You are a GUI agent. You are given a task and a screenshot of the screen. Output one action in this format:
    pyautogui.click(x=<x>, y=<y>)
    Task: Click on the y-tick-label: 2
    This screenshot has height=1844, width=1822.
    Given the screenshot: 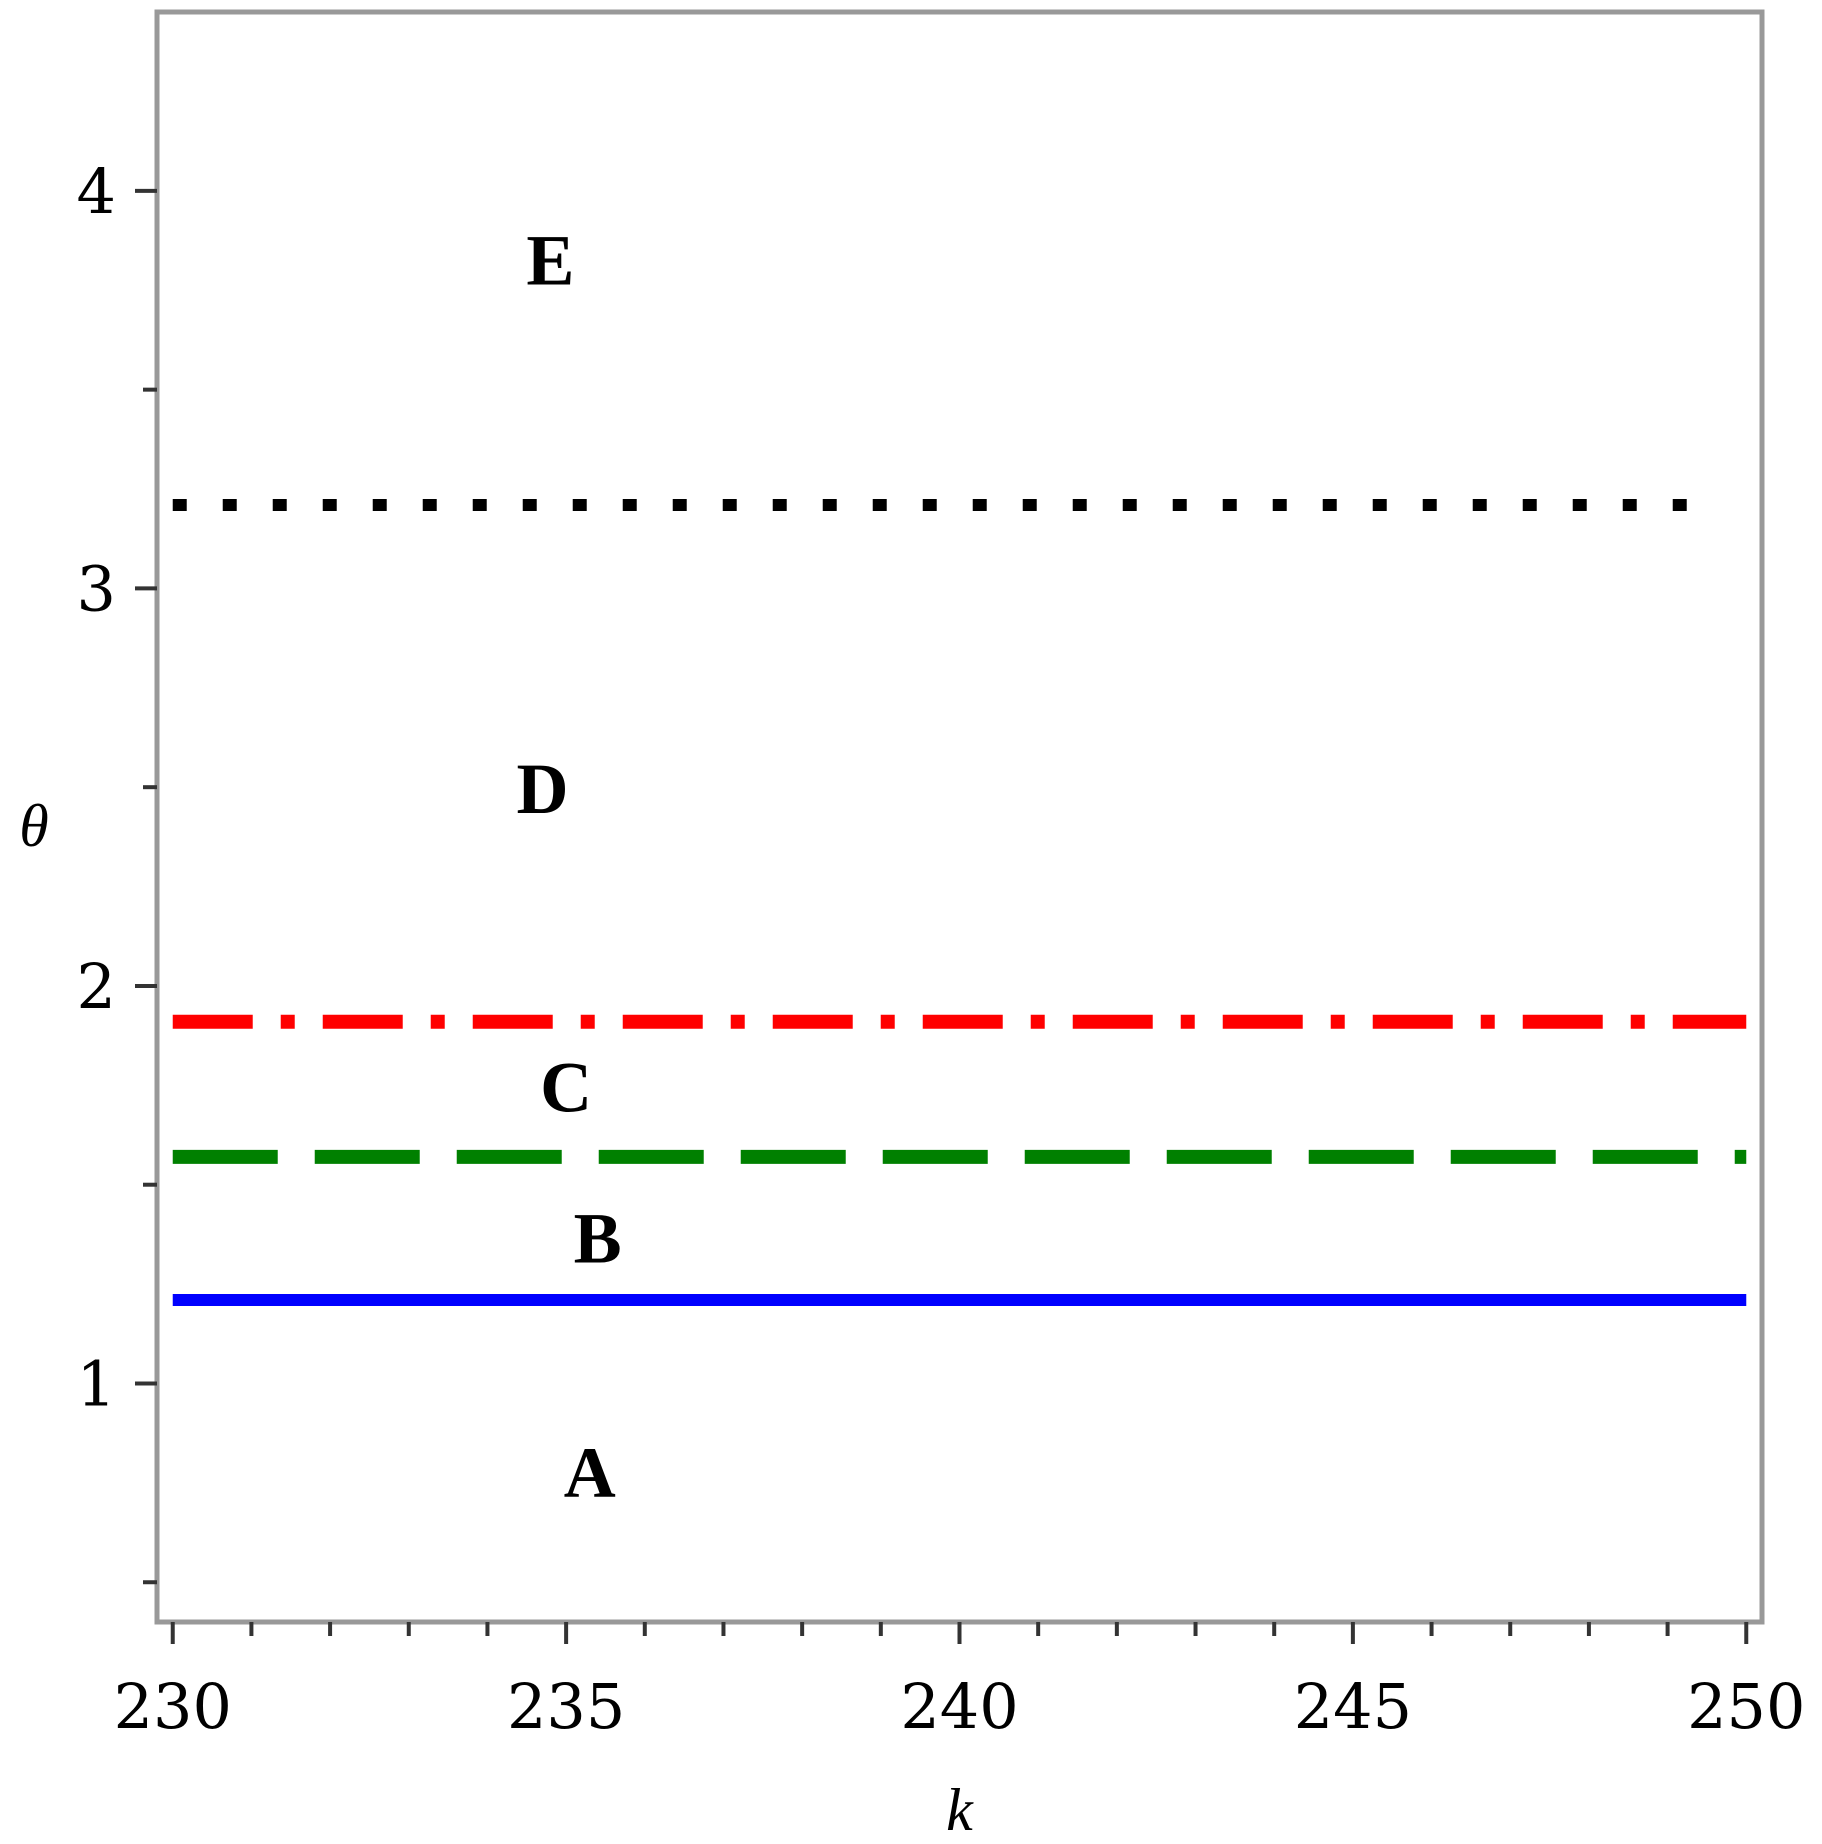 What is the action you would take?
    pyautogui.click(x=96, y=986)
    